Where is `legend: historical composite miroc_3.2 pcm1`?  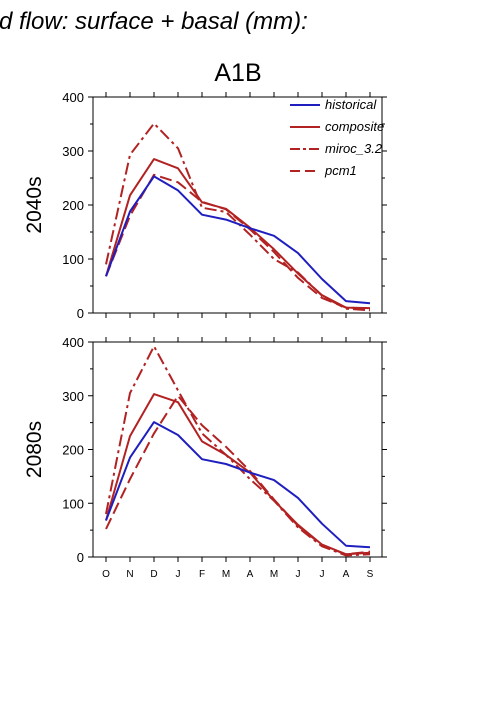
legend: historical composite miroc_3.2 pcm1 is located at coordinates (337, 137).